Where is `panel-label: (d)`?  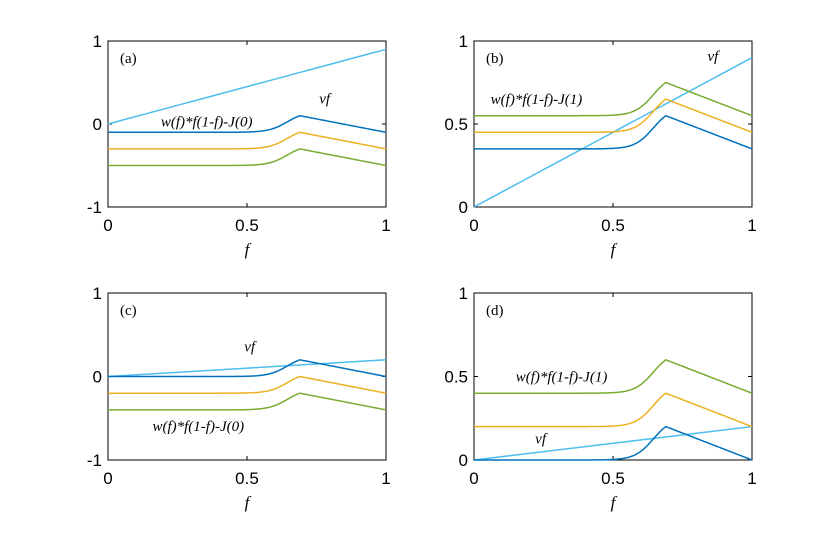
panel-label: (d) is located at coordinates (495, 311).